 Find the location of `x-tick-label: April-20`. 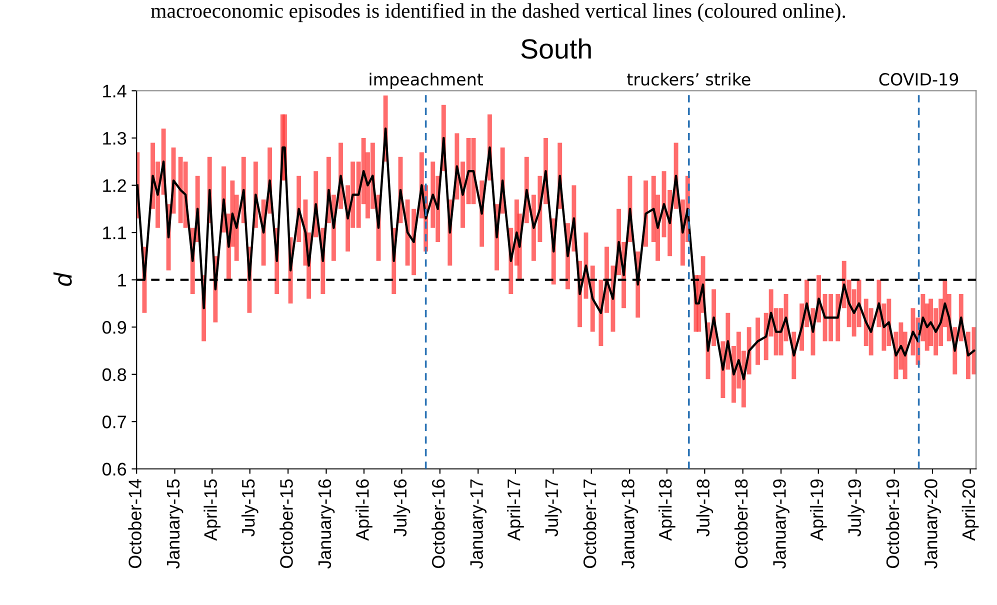

x-tick-label: April-20 is located at coordinates (970, 510).